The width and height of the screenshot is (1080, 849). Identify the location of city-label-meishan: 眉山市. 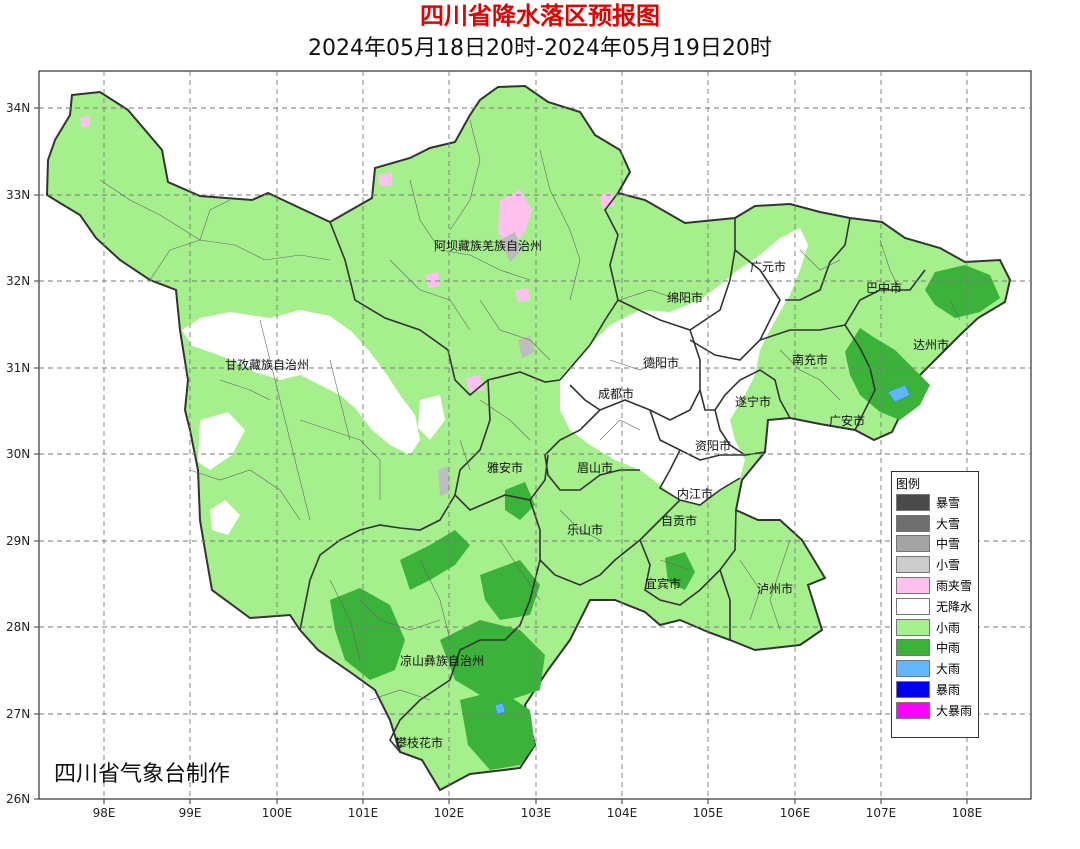
(595, 468).